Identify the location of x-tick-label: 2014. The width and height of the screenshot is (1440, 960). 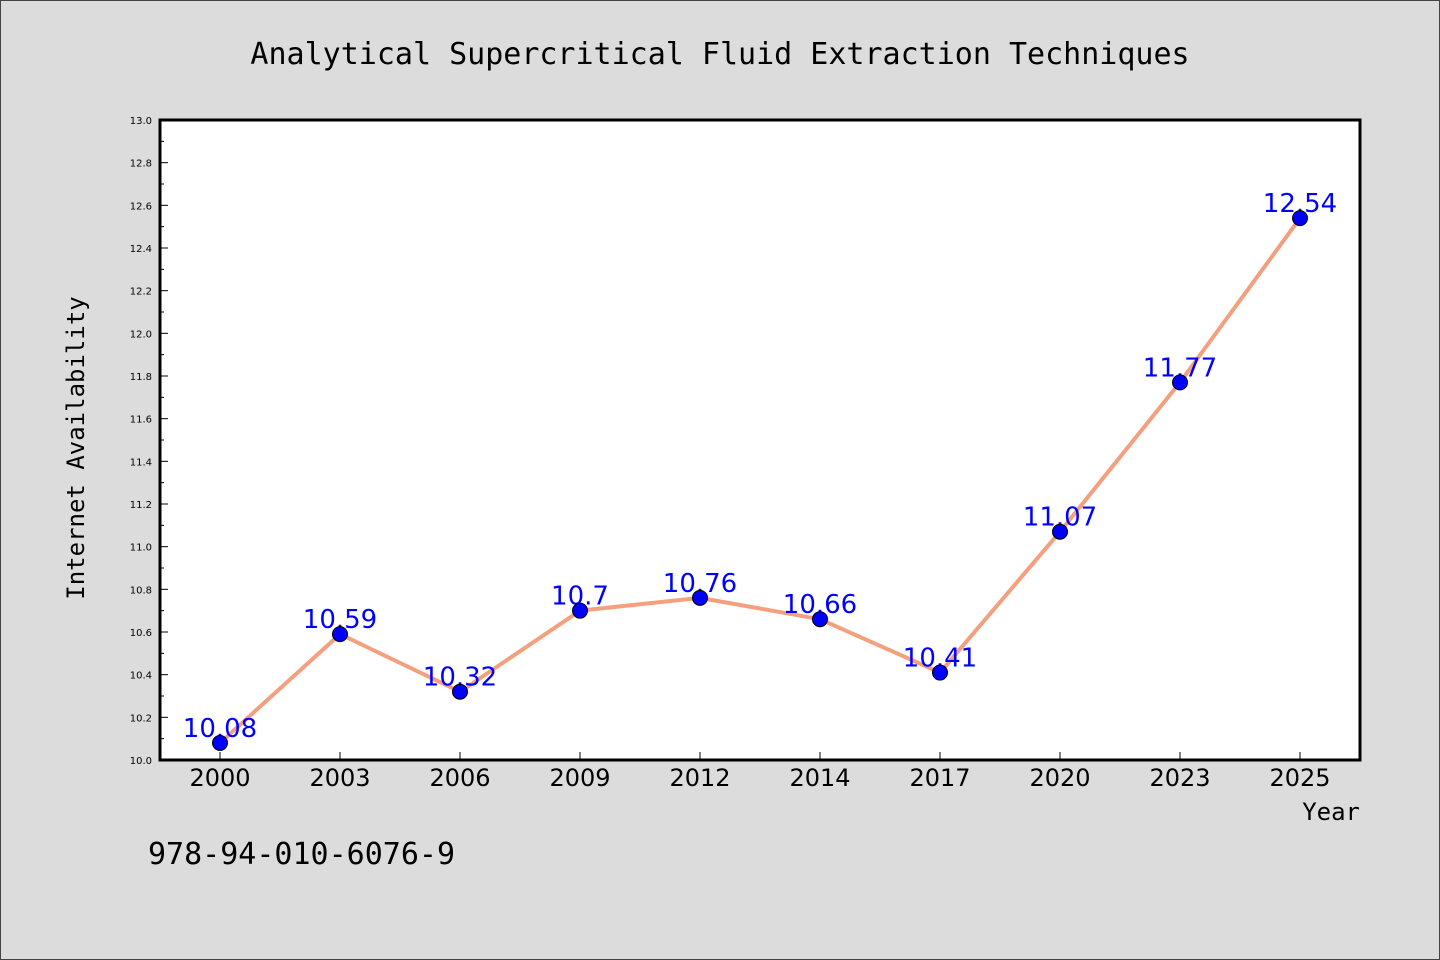
(819, 778).